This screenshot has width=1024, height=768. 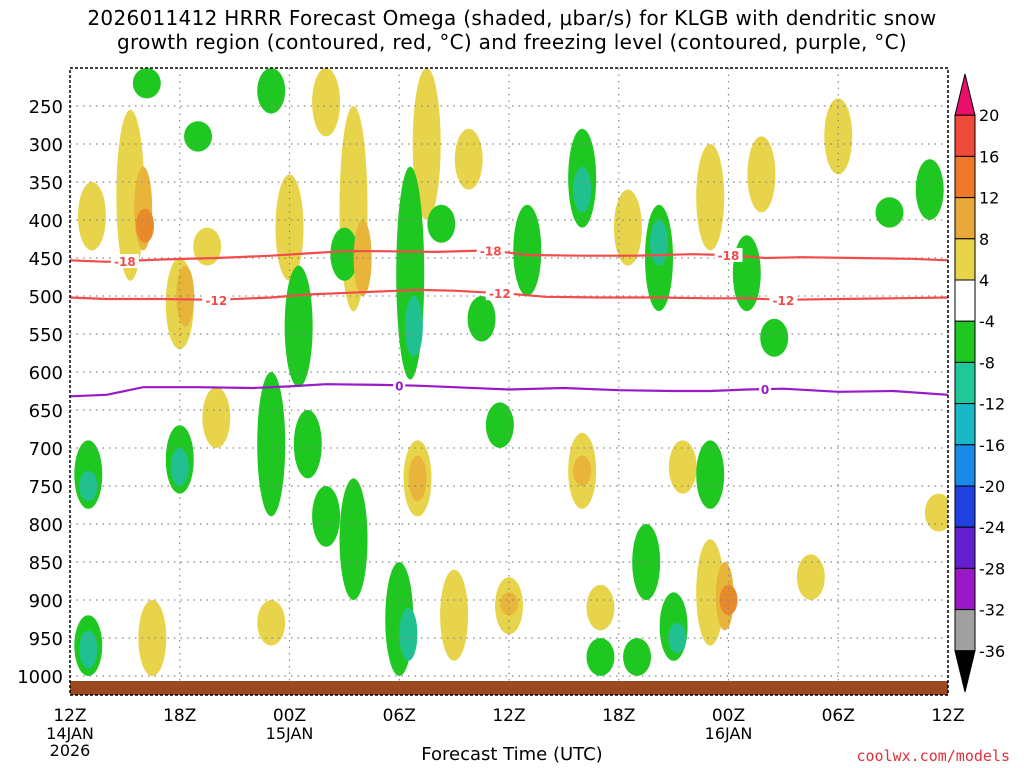 What do you see at coordinates (70, 750) in the screenshot?
I see `x-tick-year: 2026` at bounding box center [70, 750].